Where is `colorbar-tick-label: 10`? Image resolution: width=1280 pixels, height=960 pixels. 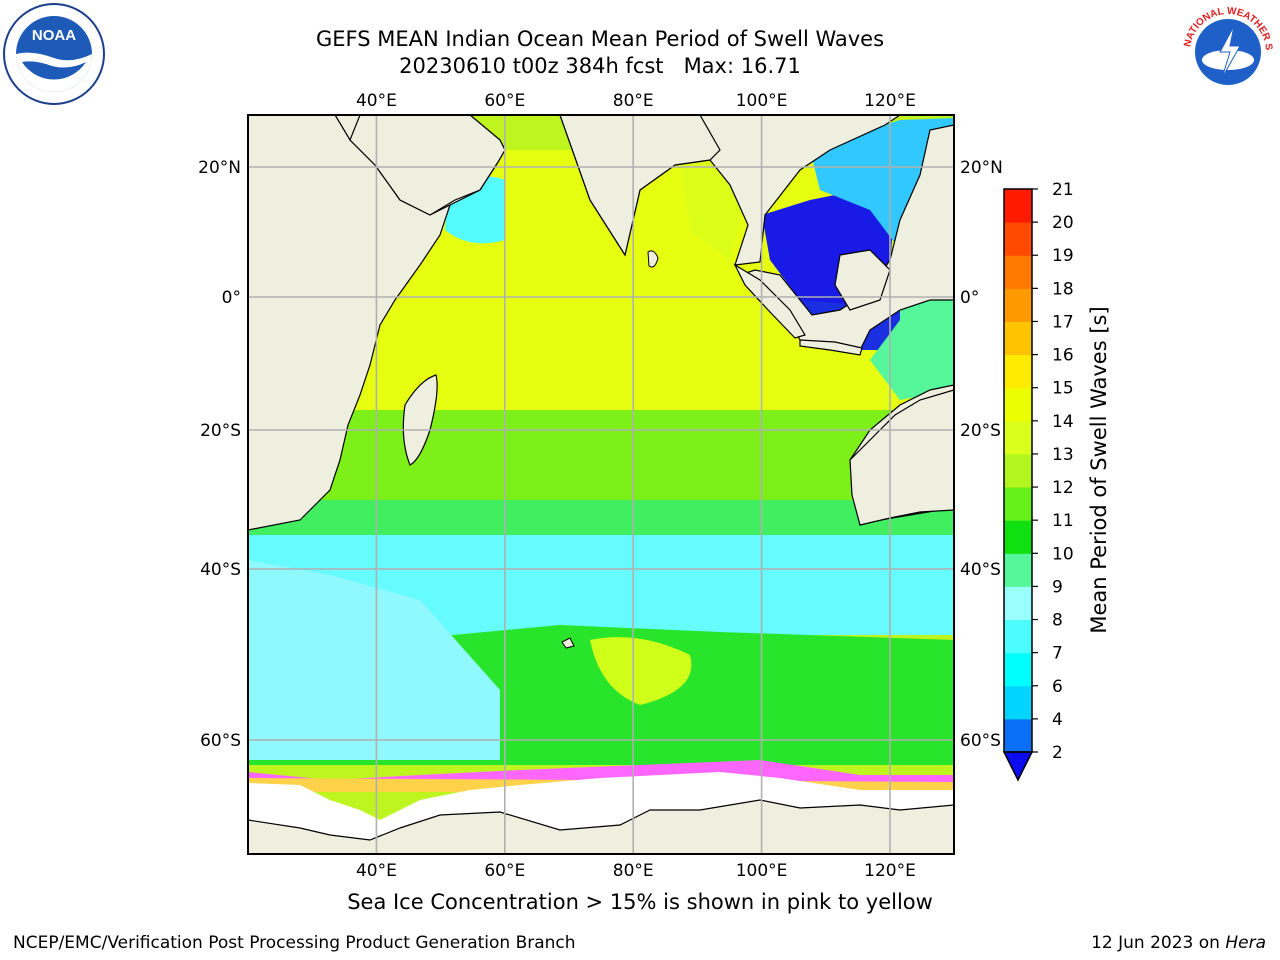 colorbar-tick-label: 10 is located at coordinates (1063, 554).